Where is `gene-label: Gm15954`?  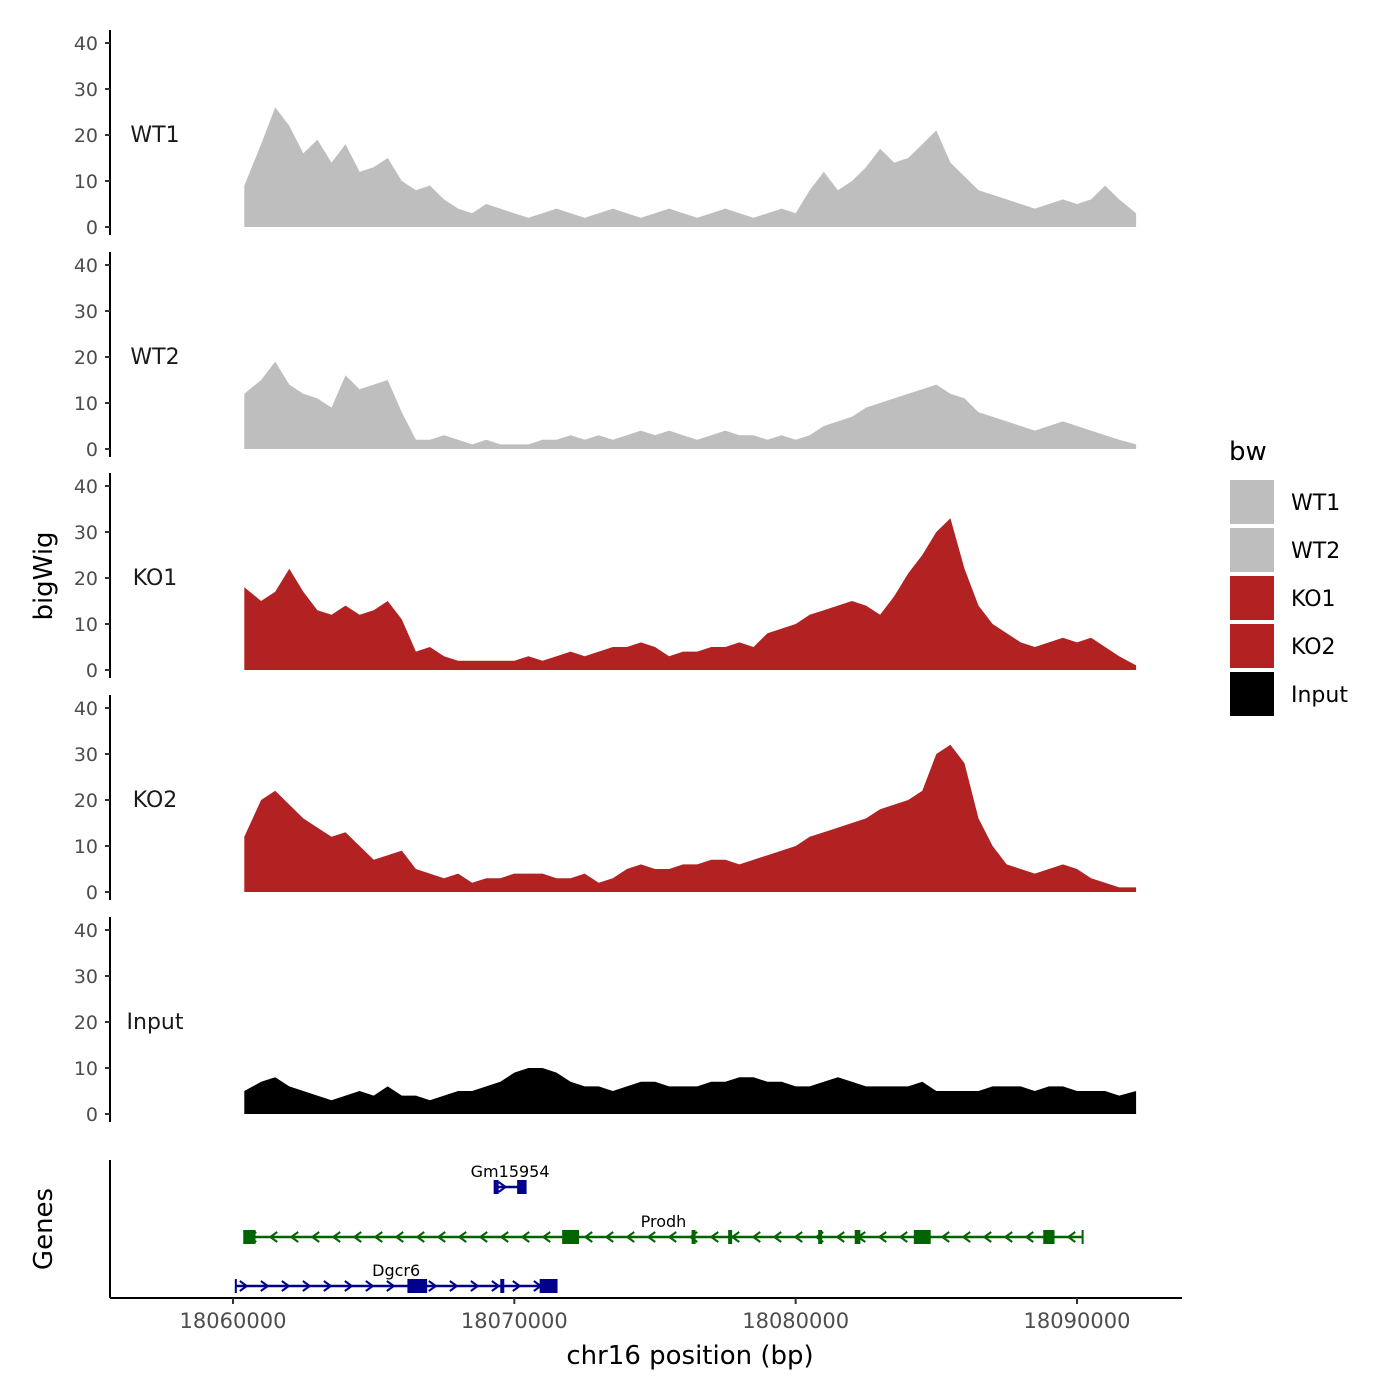 gene-label: Gm15954 is located at coordinates (510, 1171).